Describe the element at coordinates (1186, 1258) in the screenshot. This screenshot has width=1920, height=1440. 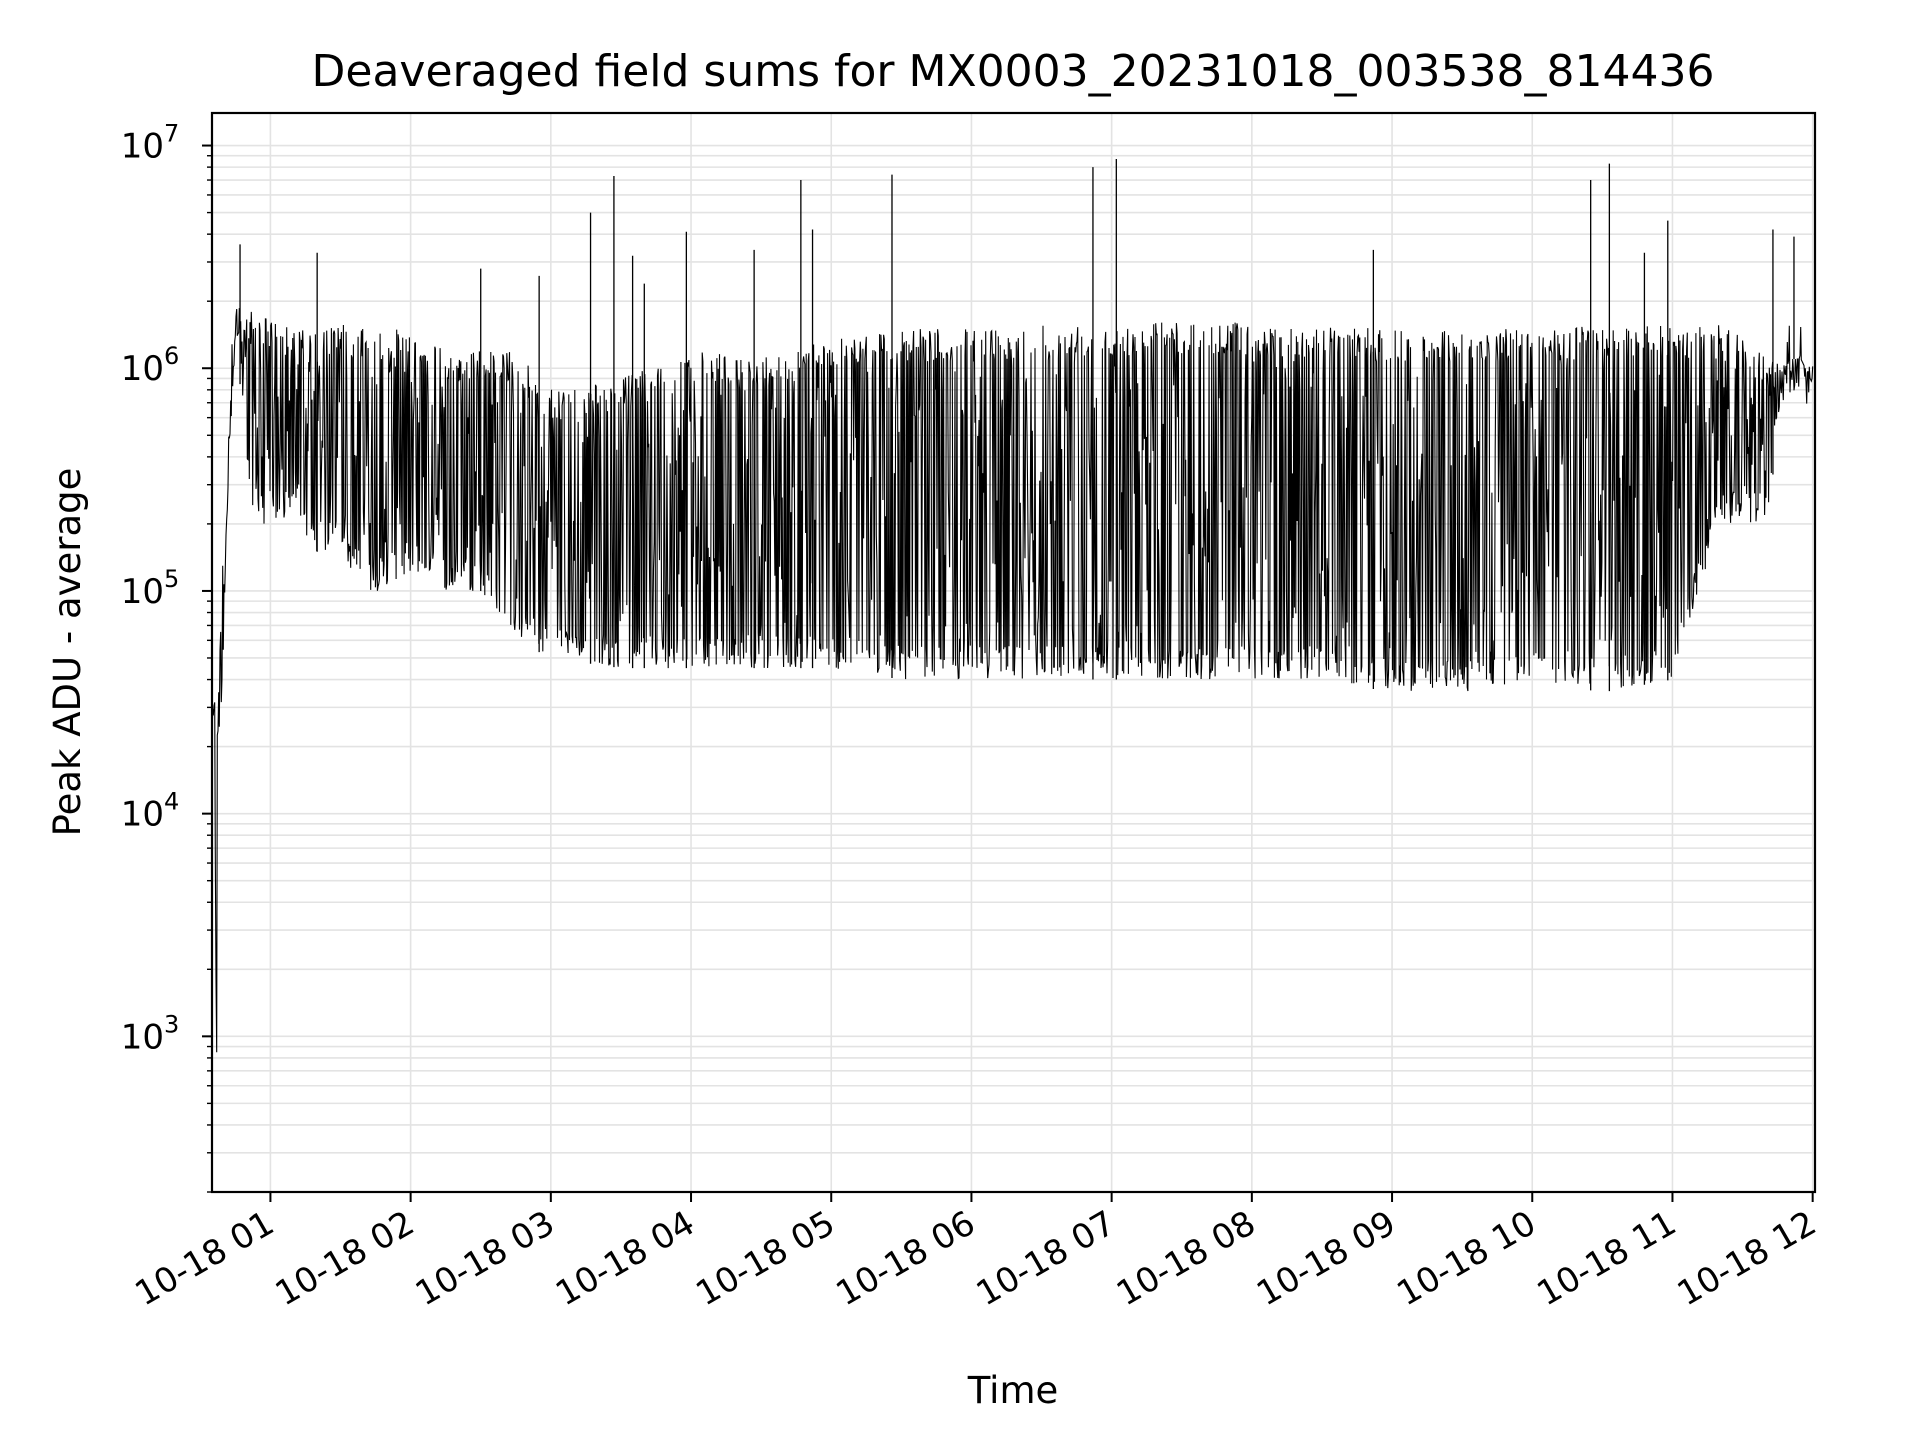
I see `x-tick-label: 10-18 08` at that location.